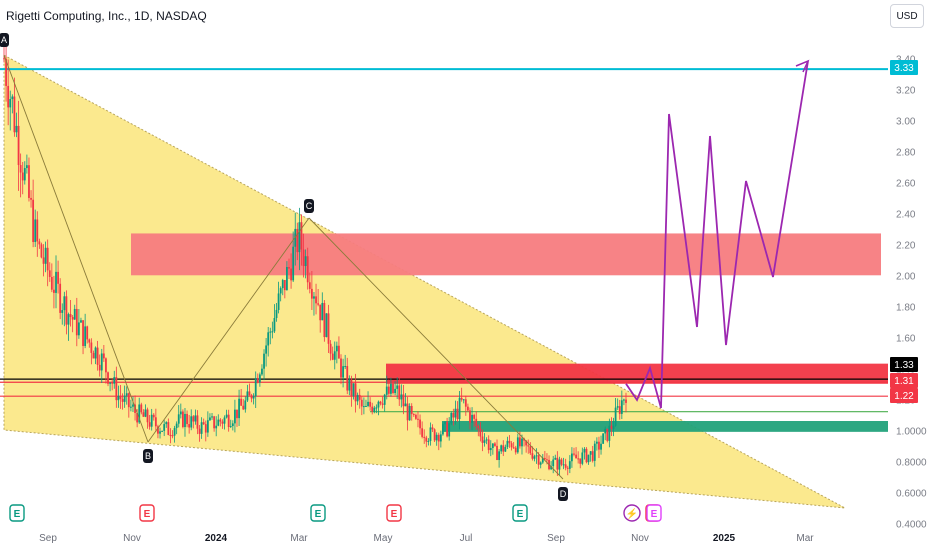  What do you see at coordinates (906, 307) in the screenshot?
I see `y-tick-label: 1.80` at bounding box center [906, 307].